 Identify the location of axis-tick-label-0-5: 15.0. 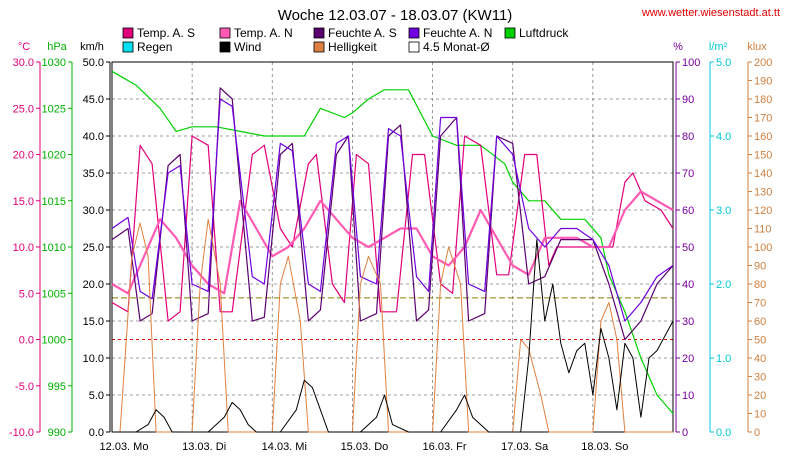
(23, 202).